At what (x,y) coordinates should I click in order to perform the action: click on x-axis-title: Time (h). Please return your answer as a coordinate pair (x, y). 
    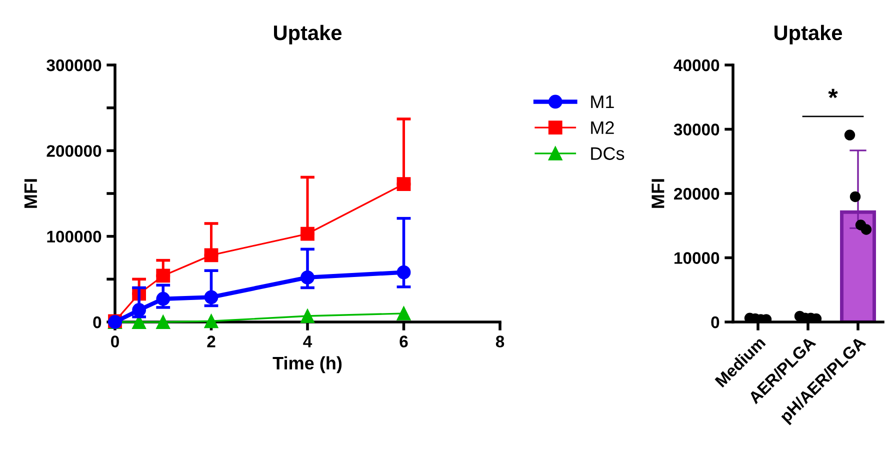
    Looking at the image, I should click on (307, 365).